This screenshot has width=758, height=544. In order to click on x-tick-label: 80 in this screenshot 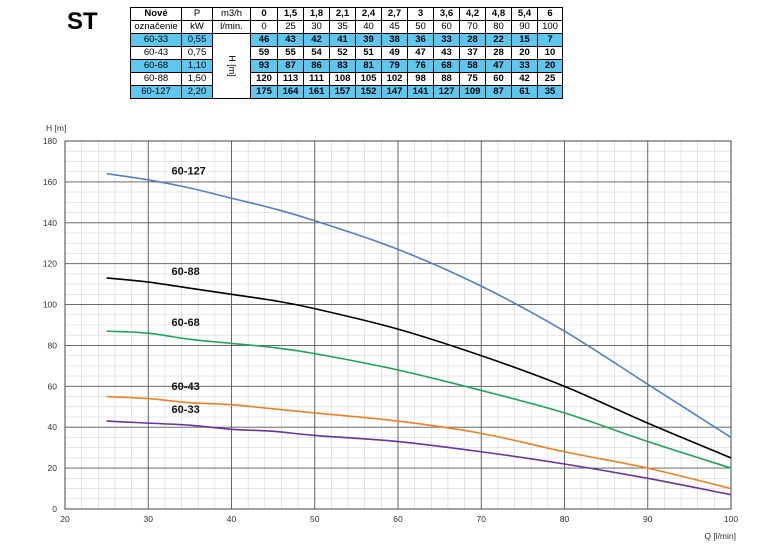, I will do `click(565, 519)`.